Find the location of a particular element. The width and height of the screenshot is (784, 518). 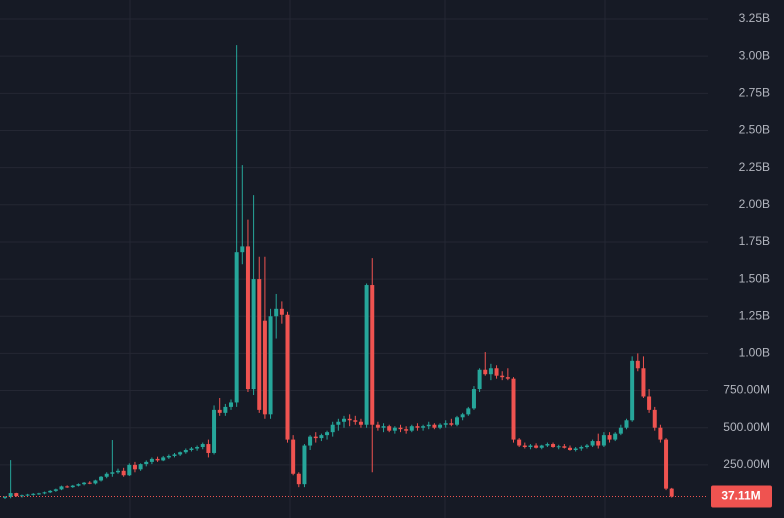

y-tick-label: 2.50B is located at coordinates (754, 130).